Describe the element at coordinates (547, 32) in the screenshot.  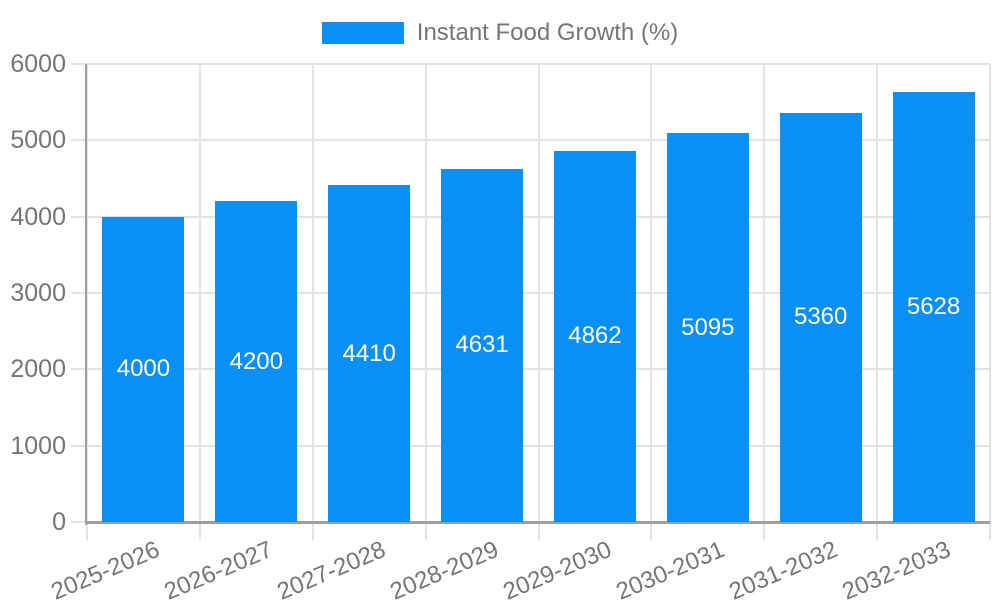
I see `legend-label: Instant Food Growth (%)` at that location.